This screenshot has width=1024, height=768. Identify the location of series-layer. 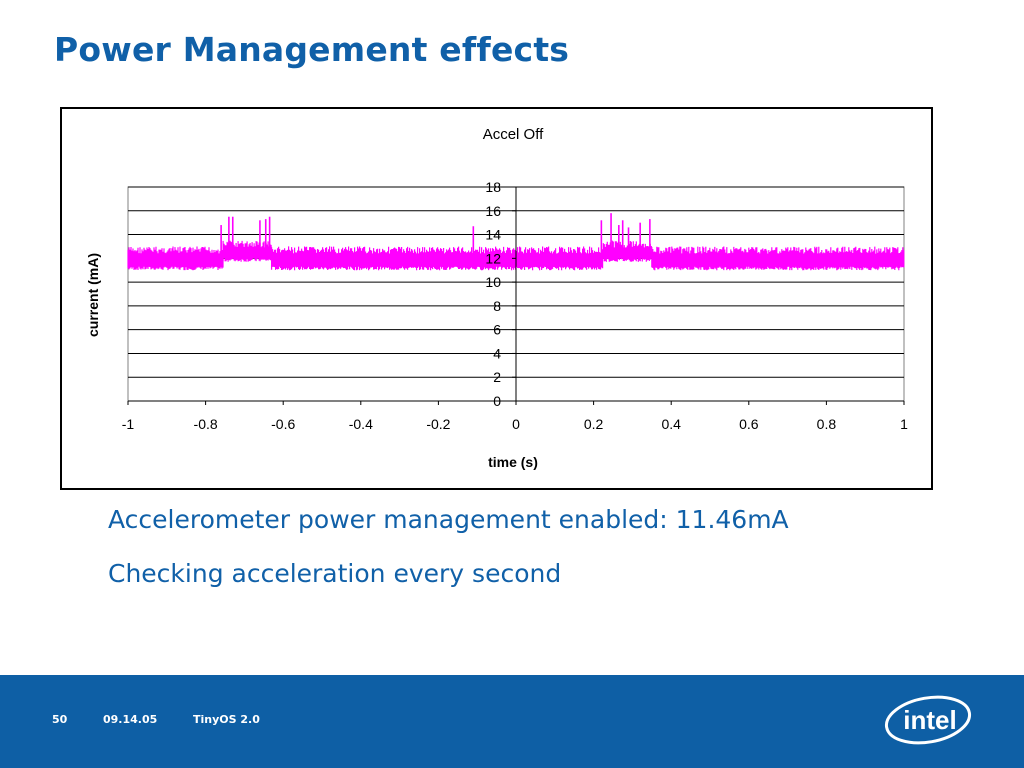
(516, 242).